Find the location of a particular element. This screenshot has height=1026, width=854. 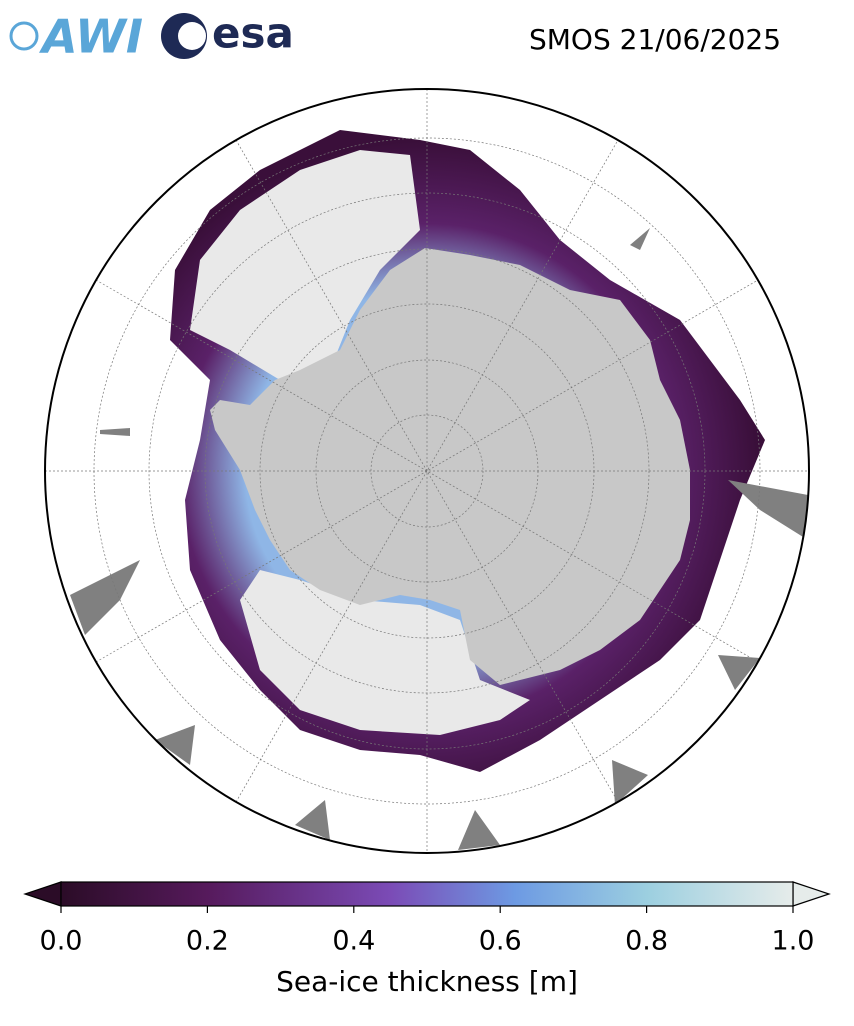

colorbar-tick-label: 0.8 is located at coordinates (646, 941).